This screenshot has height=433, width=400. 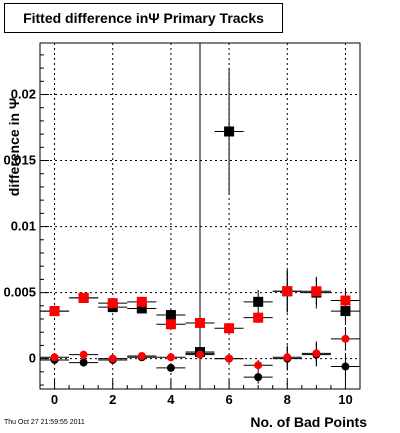 I want to click on x-tick-label: 2, so click(x=112, y=399).